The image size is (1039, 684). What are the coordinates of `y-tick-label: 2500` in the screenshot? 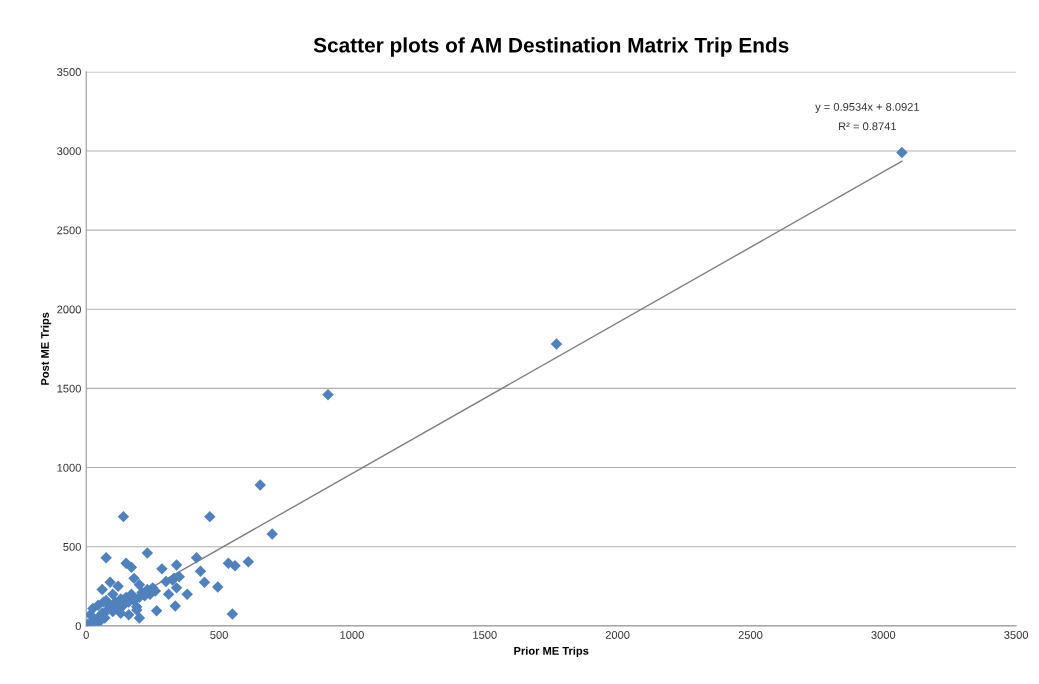 It's located at (69, 230).